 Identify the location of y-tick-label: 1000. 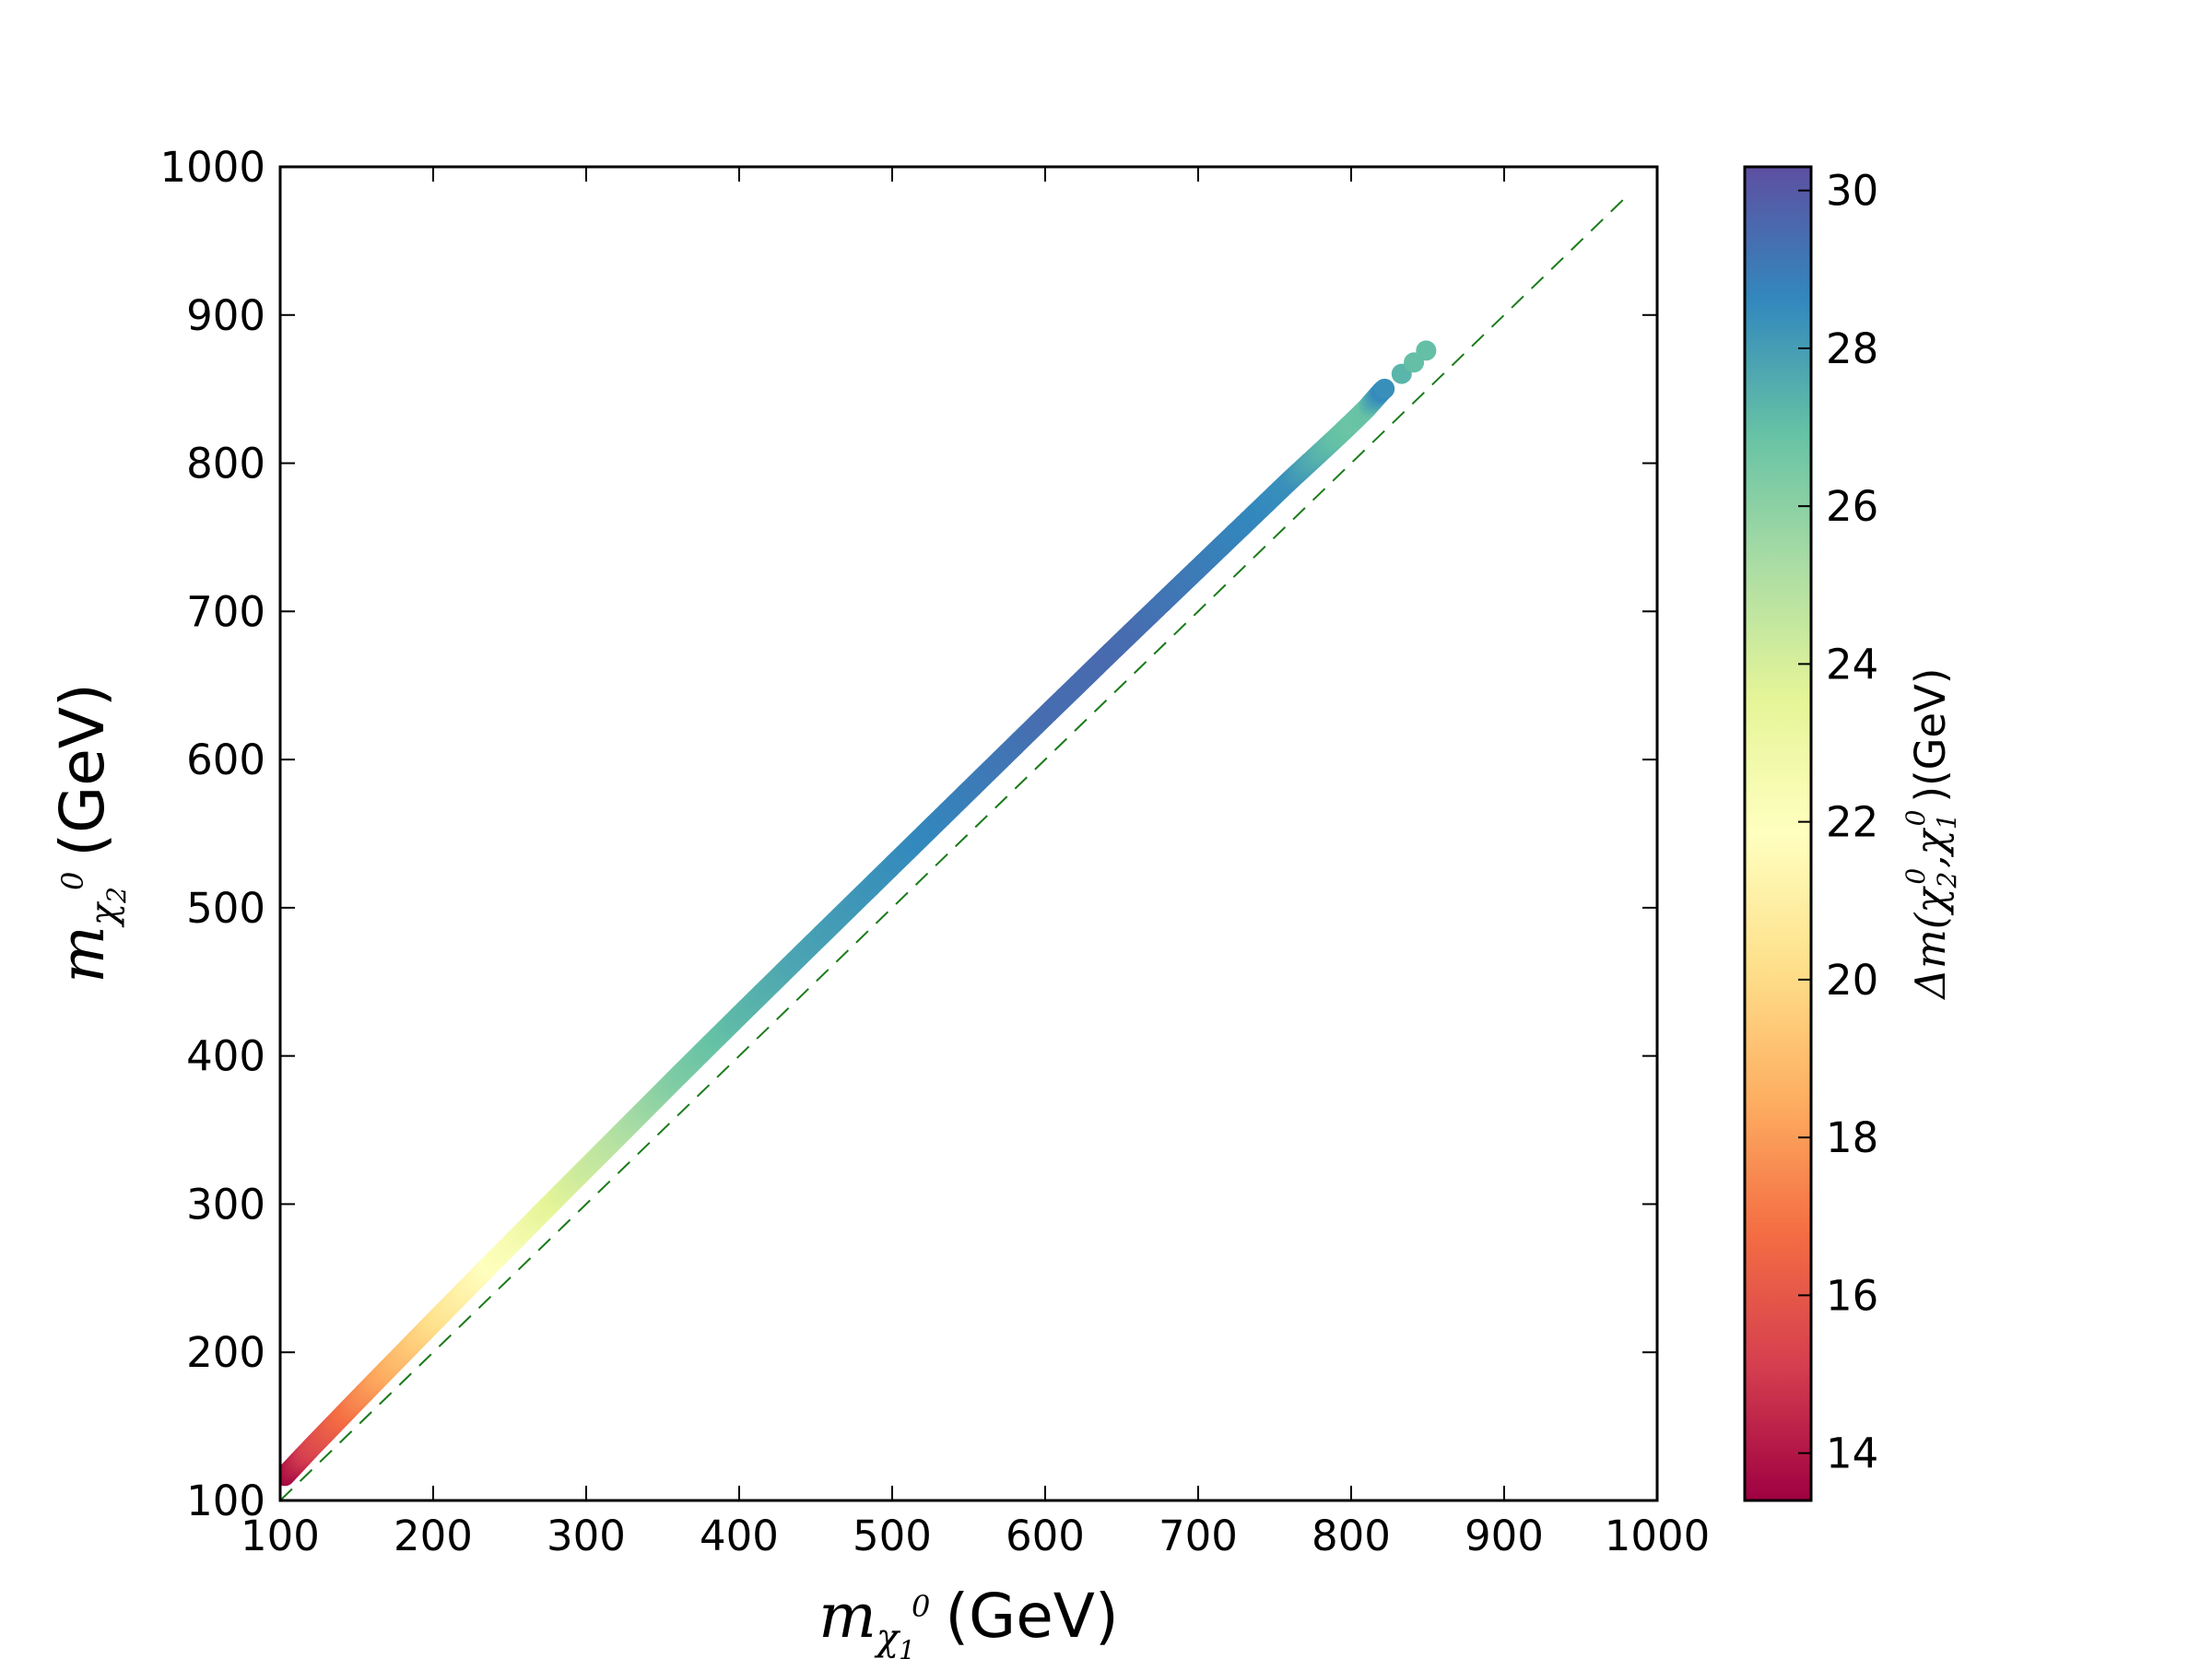
(212, 167).